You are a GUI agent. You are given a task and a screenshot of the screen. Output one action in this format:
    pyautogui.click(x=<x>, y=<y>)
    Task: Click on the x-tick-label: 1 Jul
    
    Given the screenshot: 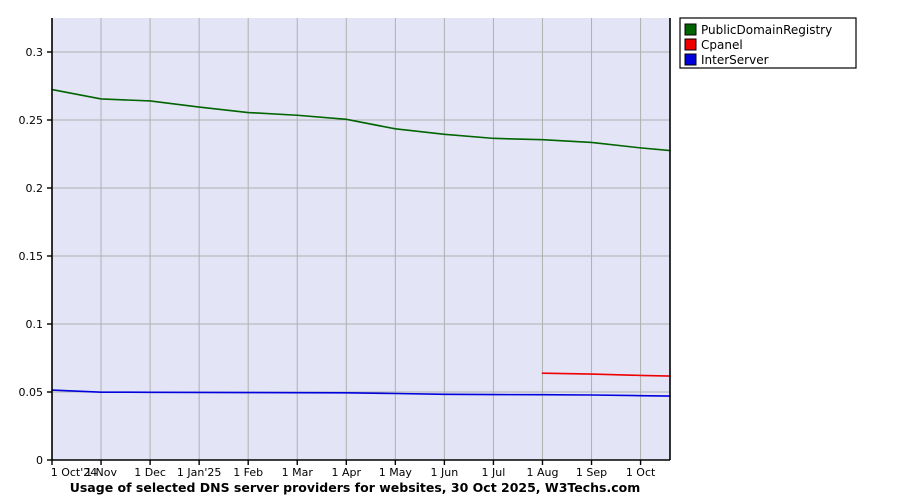 What is the action you would take?
    pyautogui.click(x=494, y=472)
    